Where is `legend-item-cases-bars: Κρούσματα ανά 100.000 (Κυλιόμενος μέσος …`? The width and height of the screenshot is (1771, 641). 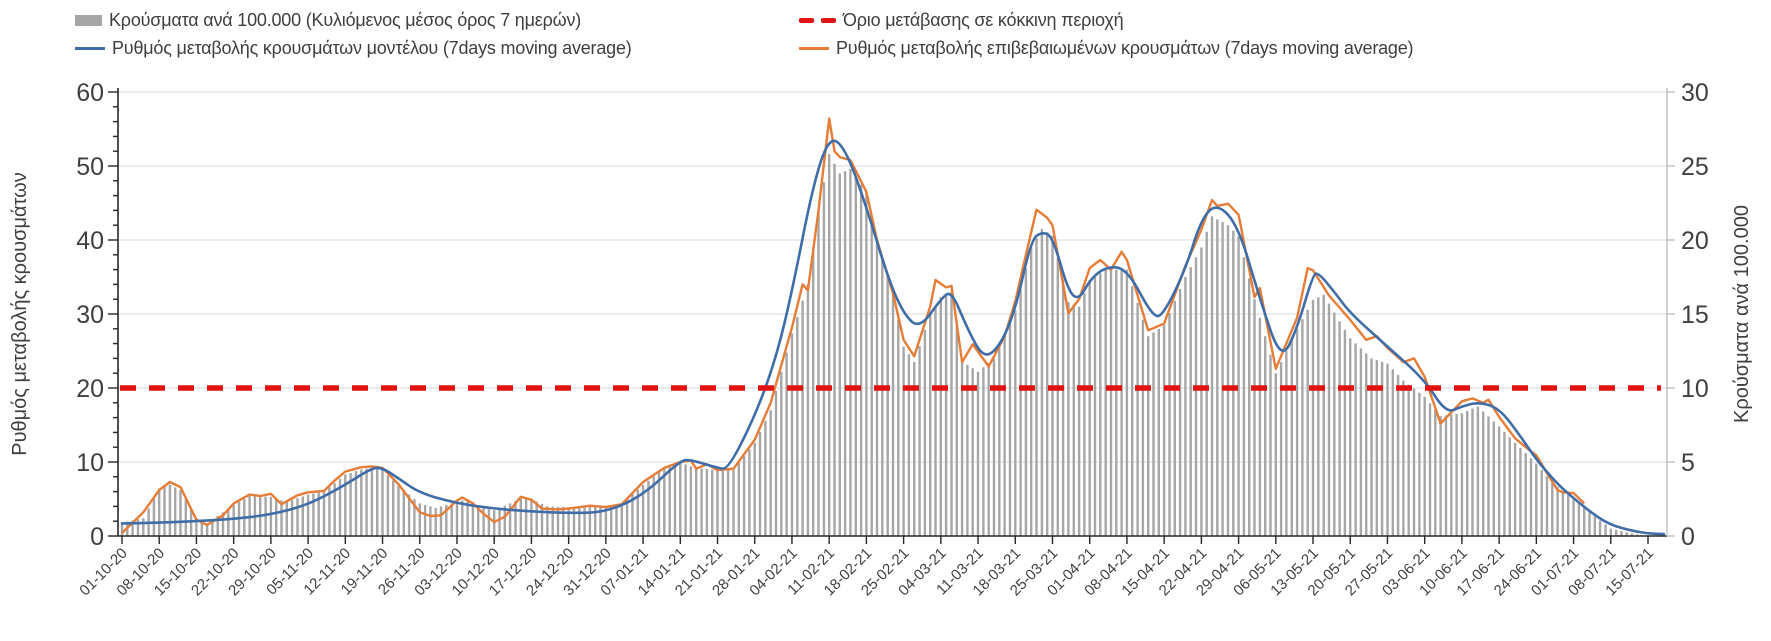
legend-item-cases-bars: Κρούσματα ανά 100.000 (Κυλιόμενος μέσος … is located at coordinates (328, 20).